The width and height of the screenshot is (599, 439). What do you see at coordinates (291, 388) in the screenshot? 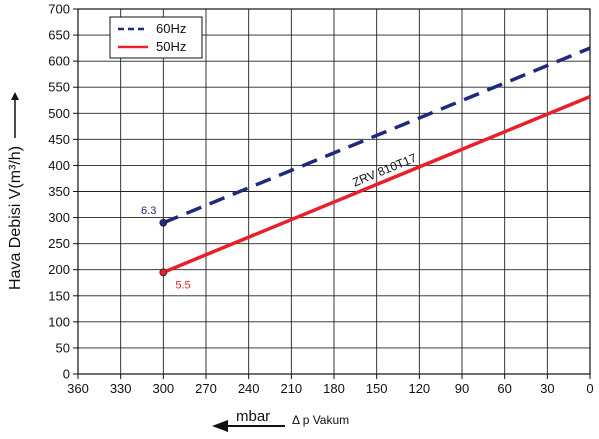
I see `x-tick-label: 210` at bounding box center [291, 388].